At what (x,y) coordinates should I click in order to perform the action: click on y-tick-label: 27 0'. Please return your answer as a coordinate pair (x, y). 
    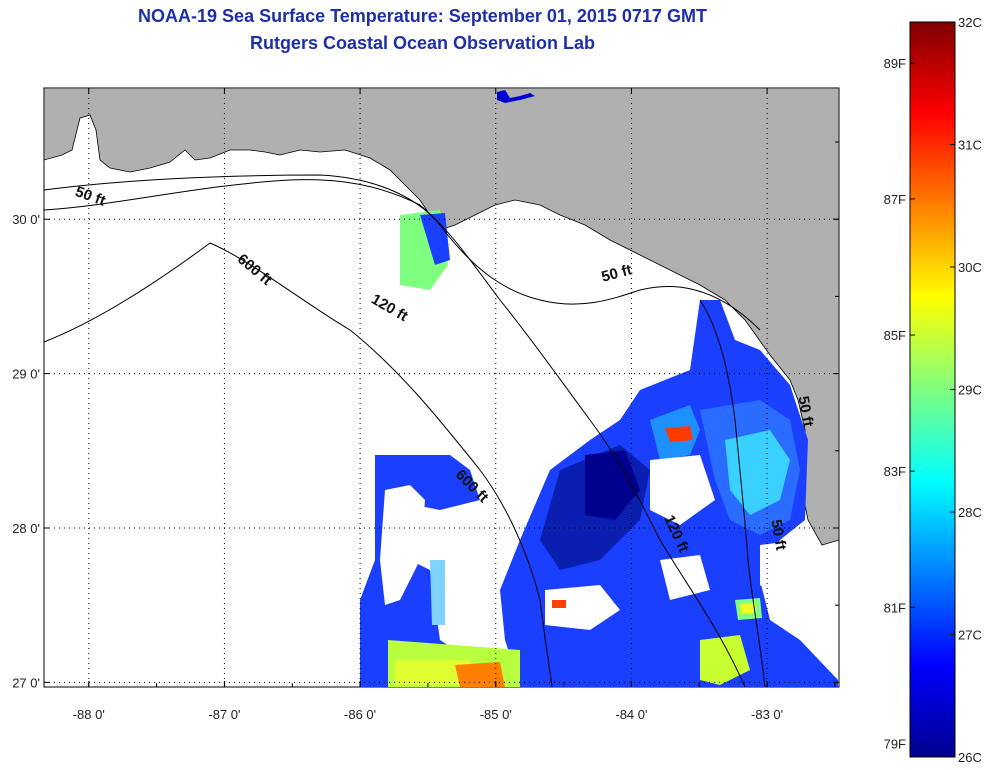
    Looking at the image, I should click on (26, 682).